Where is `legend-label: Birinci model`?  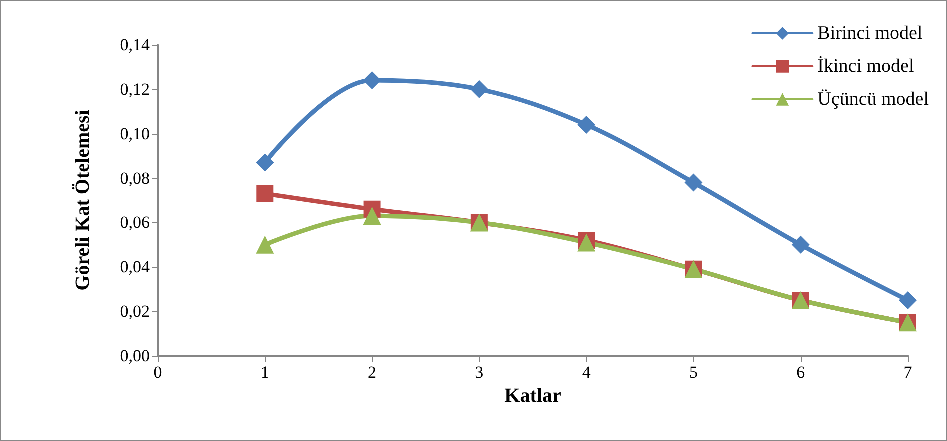
legend-label: Birinci model is located at coordinates (870, 33).